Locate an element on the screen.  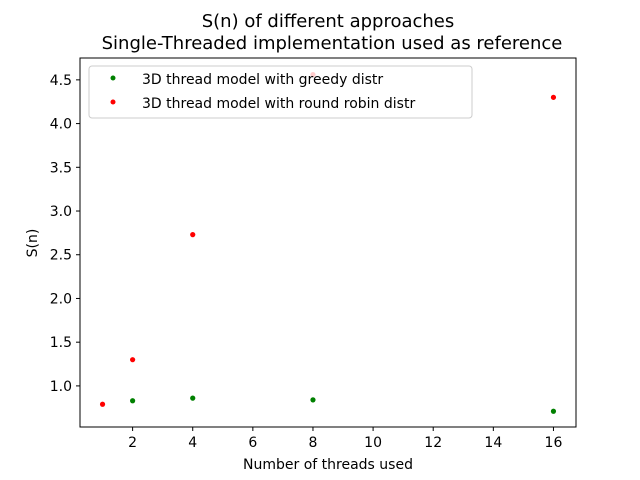
x-axis: 2 4 6 8 10 12 14 16 is located at coordinates (345, 439).